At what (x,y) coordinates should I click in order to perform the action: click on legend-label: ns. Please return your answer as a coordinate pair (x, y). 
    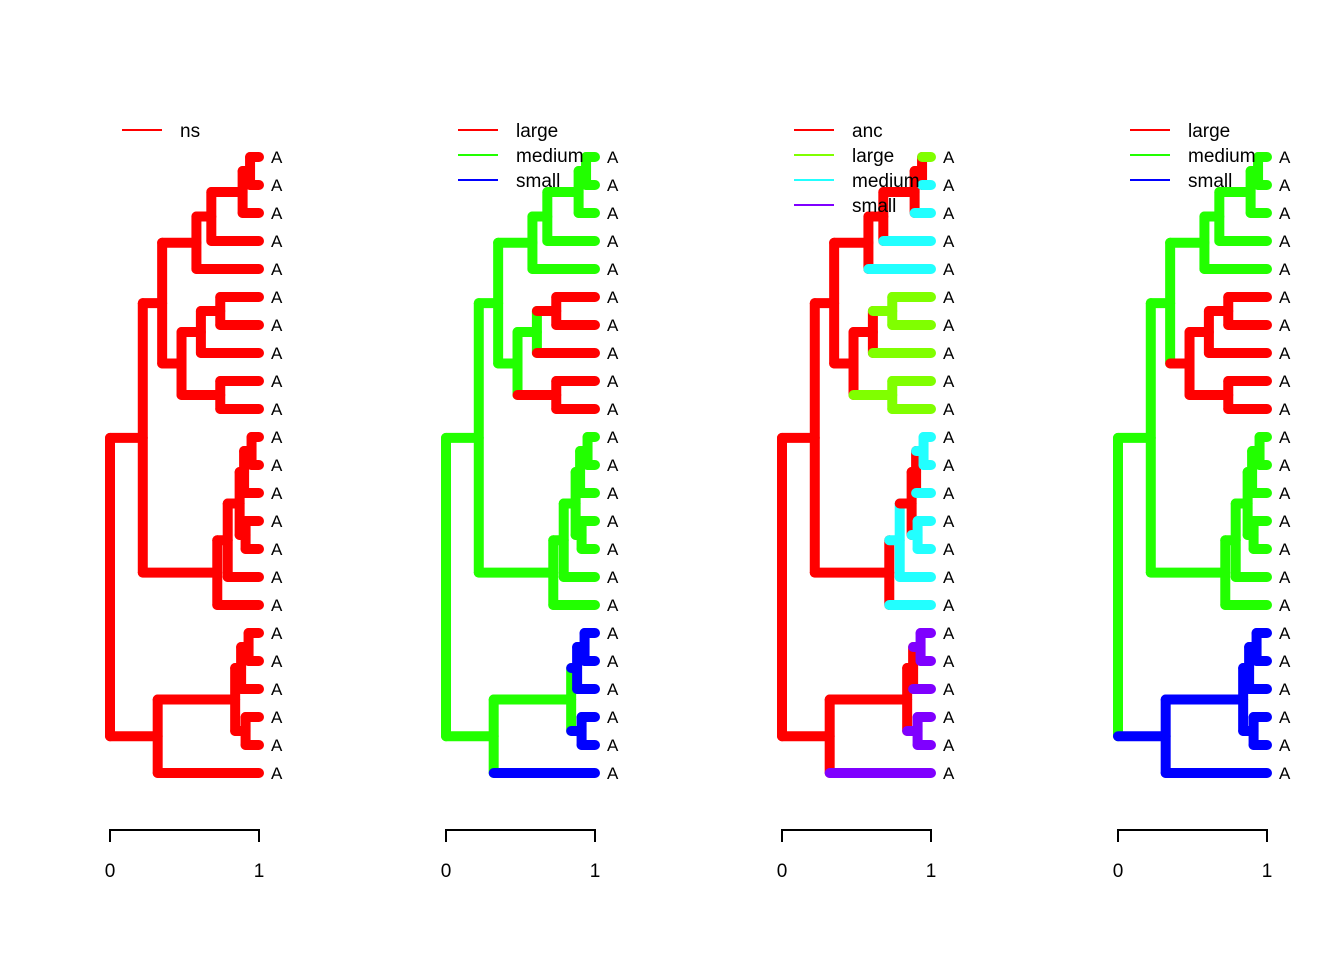
    Looking at the image, I should click on (190, 131).